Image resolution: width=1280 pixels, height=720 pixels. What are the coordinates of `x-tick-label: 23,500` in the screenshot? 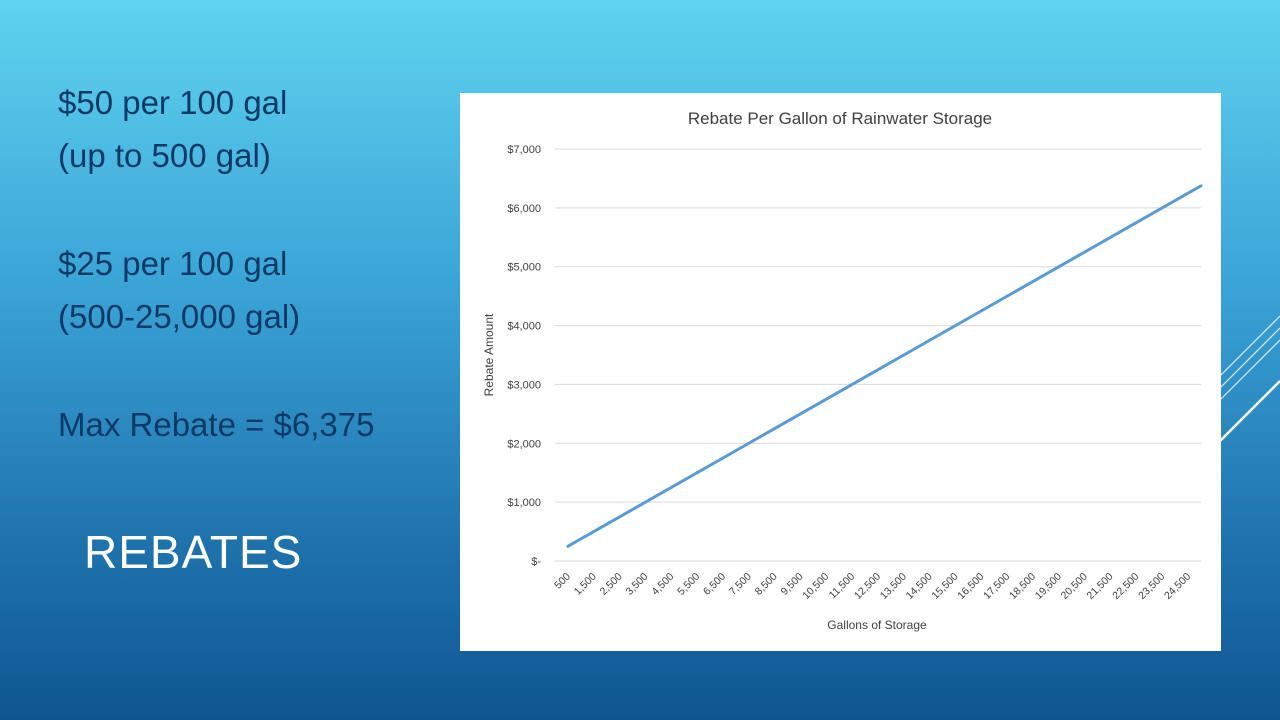 It's located at (1151, 586).